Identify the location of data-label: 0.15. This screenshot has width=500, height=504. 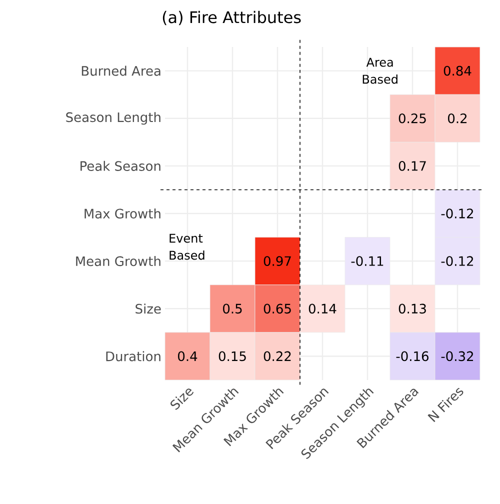
(232, 356).